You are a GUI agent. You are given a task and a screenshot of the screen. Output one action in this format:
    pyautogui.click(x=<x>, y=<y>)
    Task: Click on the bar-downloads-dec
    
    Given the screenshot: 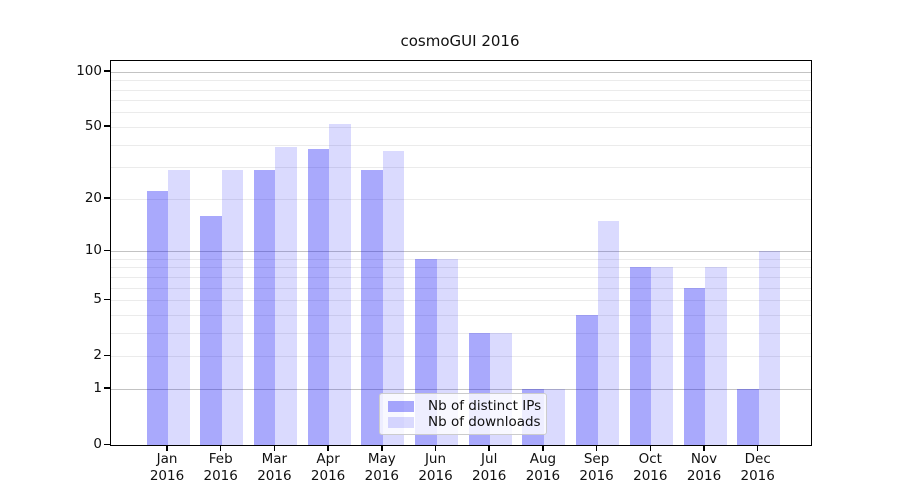 What is the action you would take?
    pyautogui.click(x=769, y=348)
    